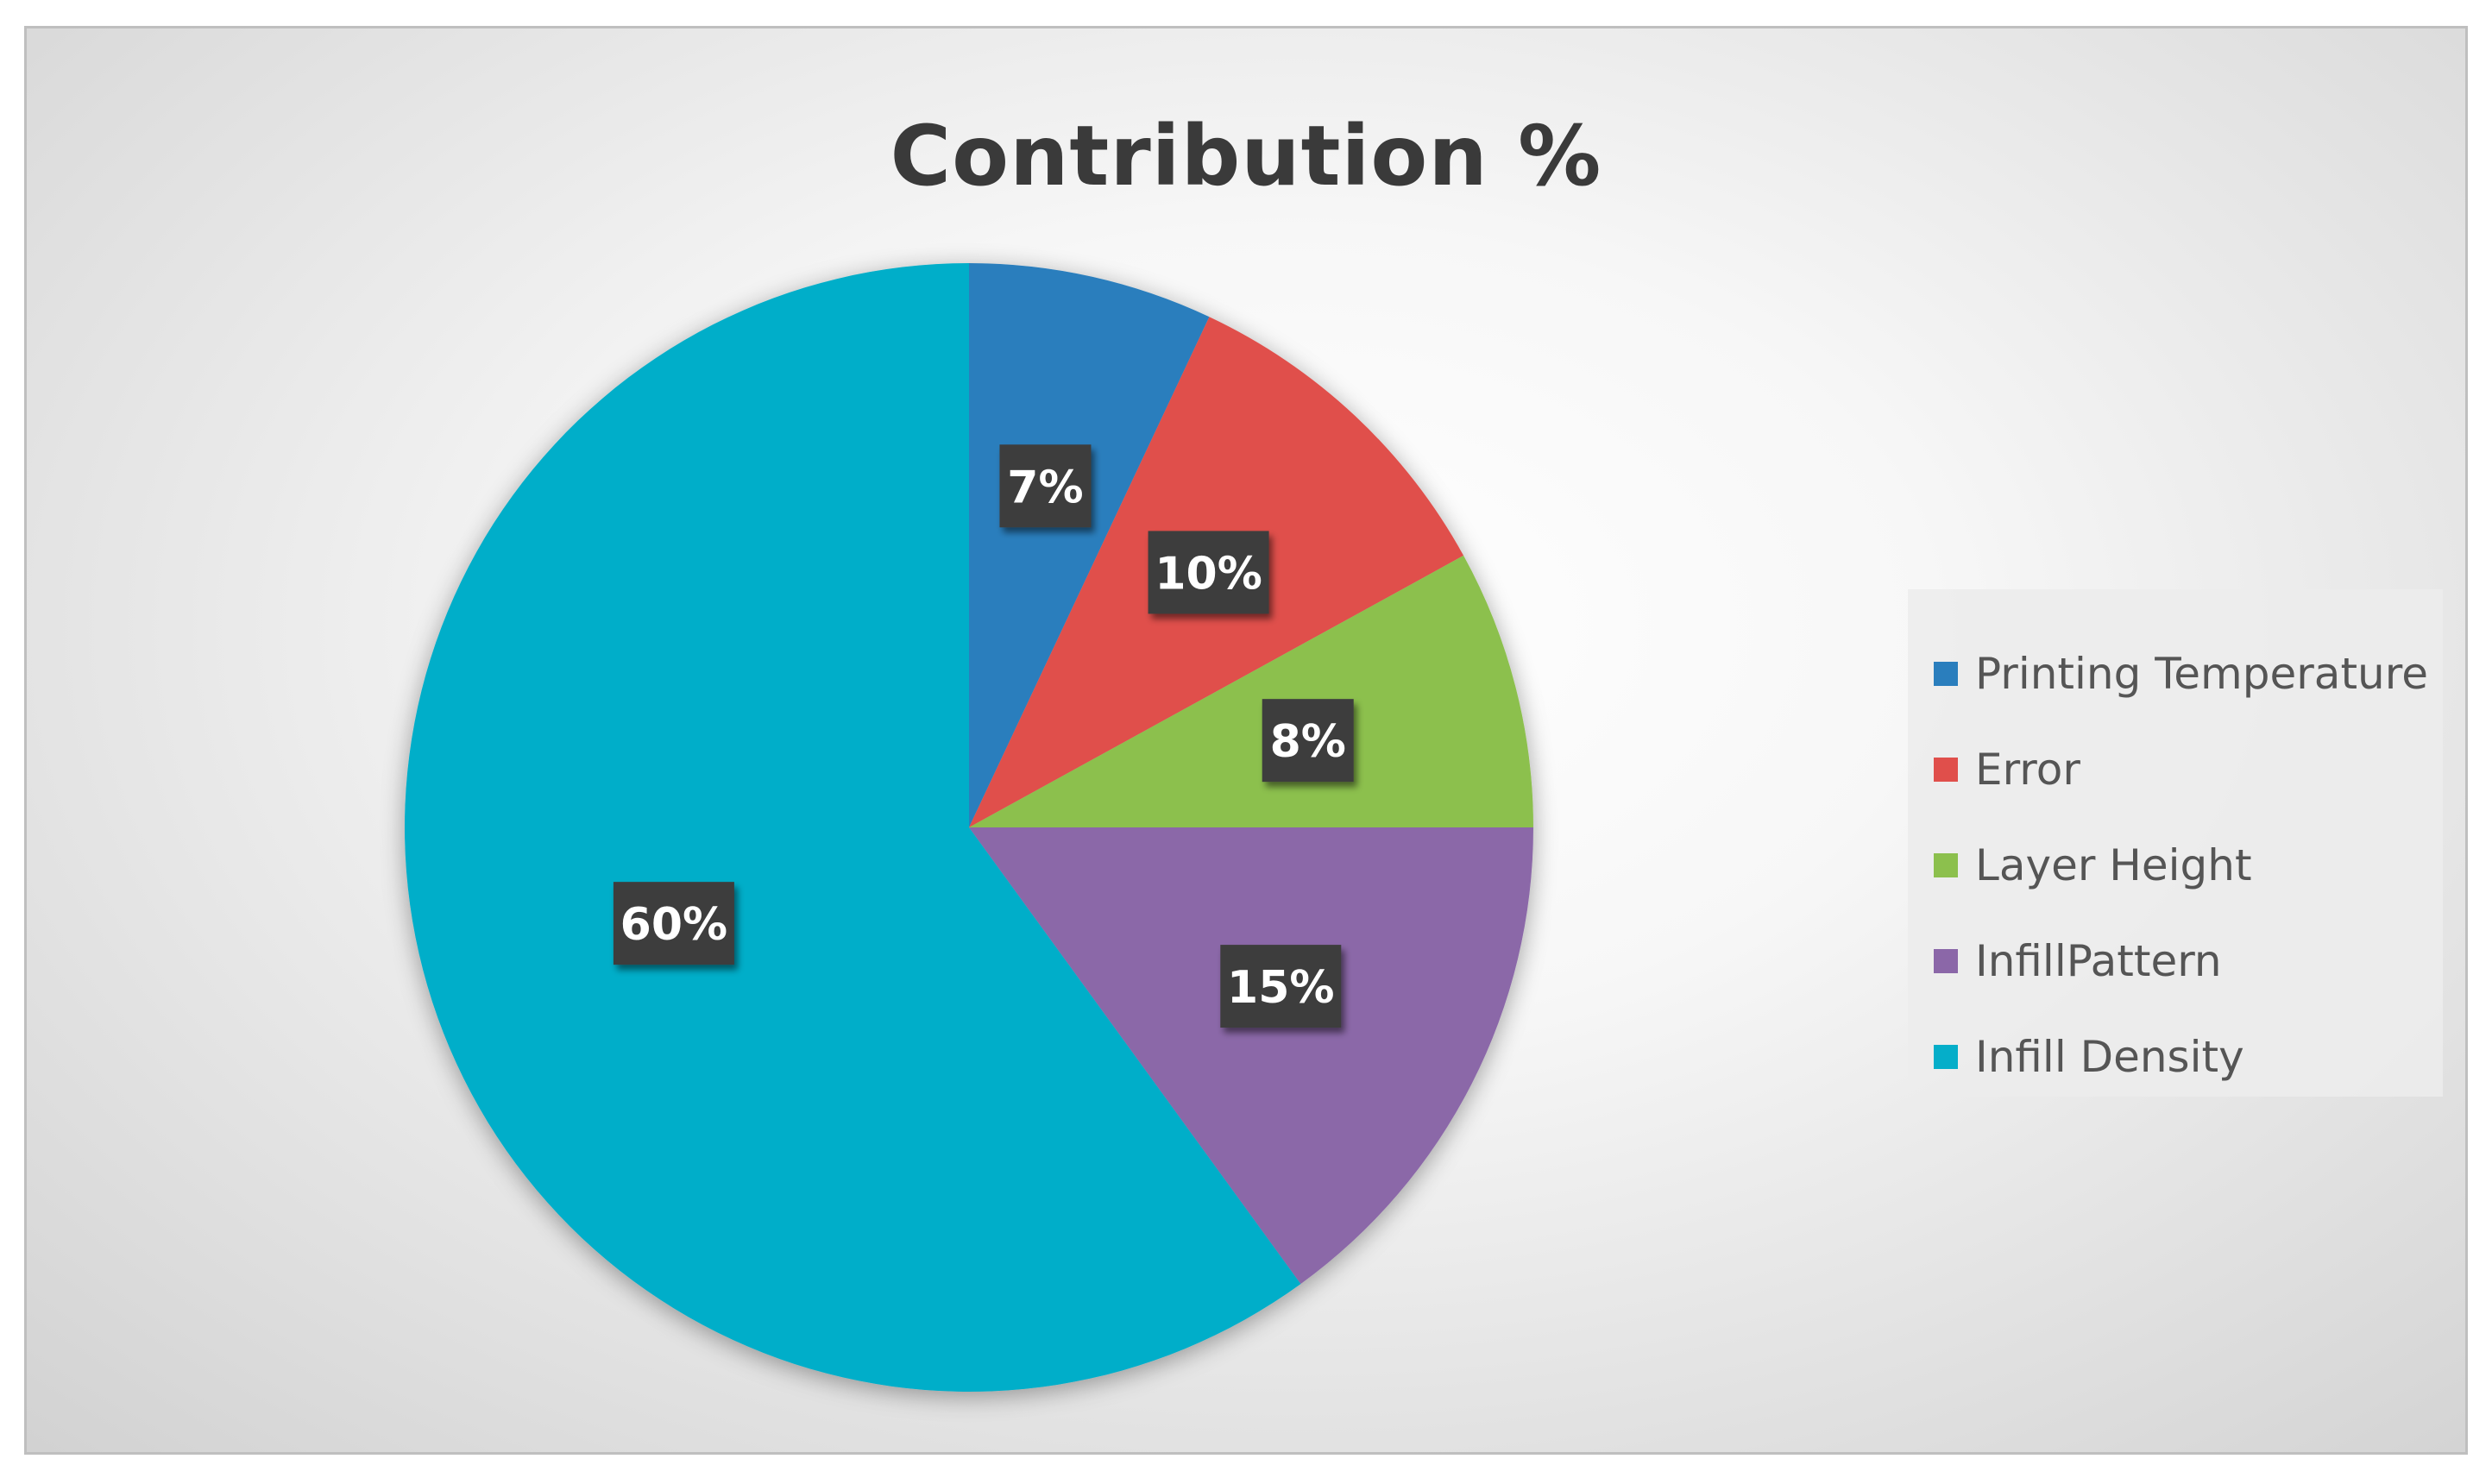 This screenshot has width=2492, height=1484. I want to click on data-label-error: 10%, so click(1208, 572).